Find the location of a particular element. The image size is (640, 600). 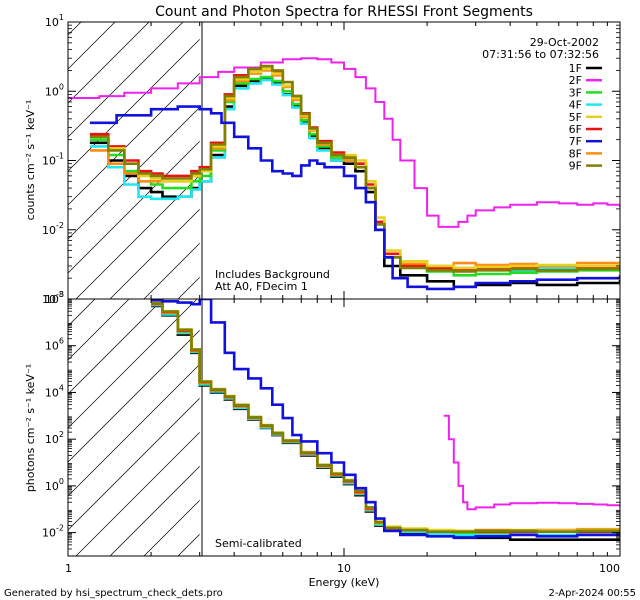

legend-label-6F: 6F is located at coordinates (575, 129).